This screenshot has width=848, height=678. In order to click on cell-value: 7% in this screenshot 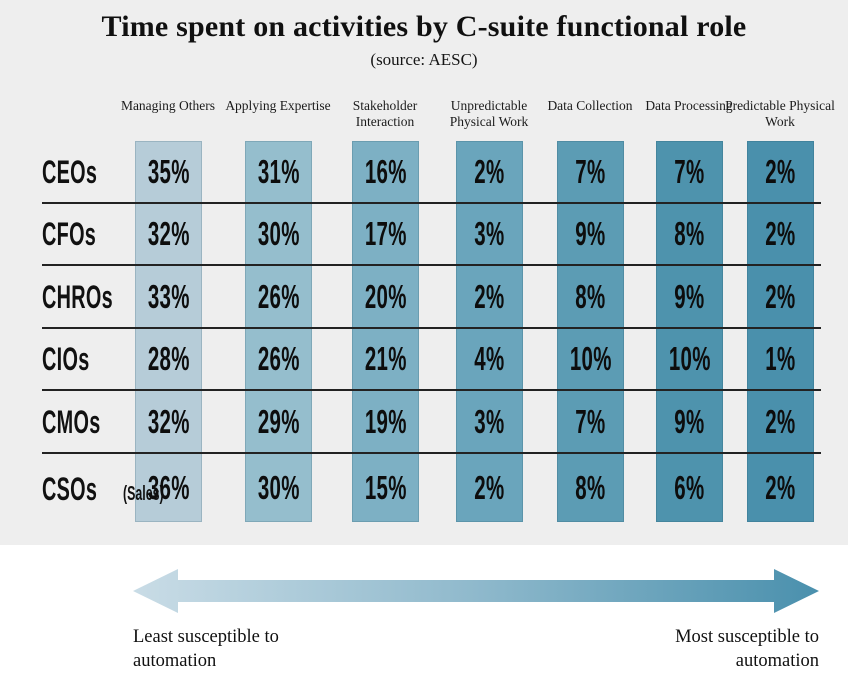, I will do `click(590, 421)`.